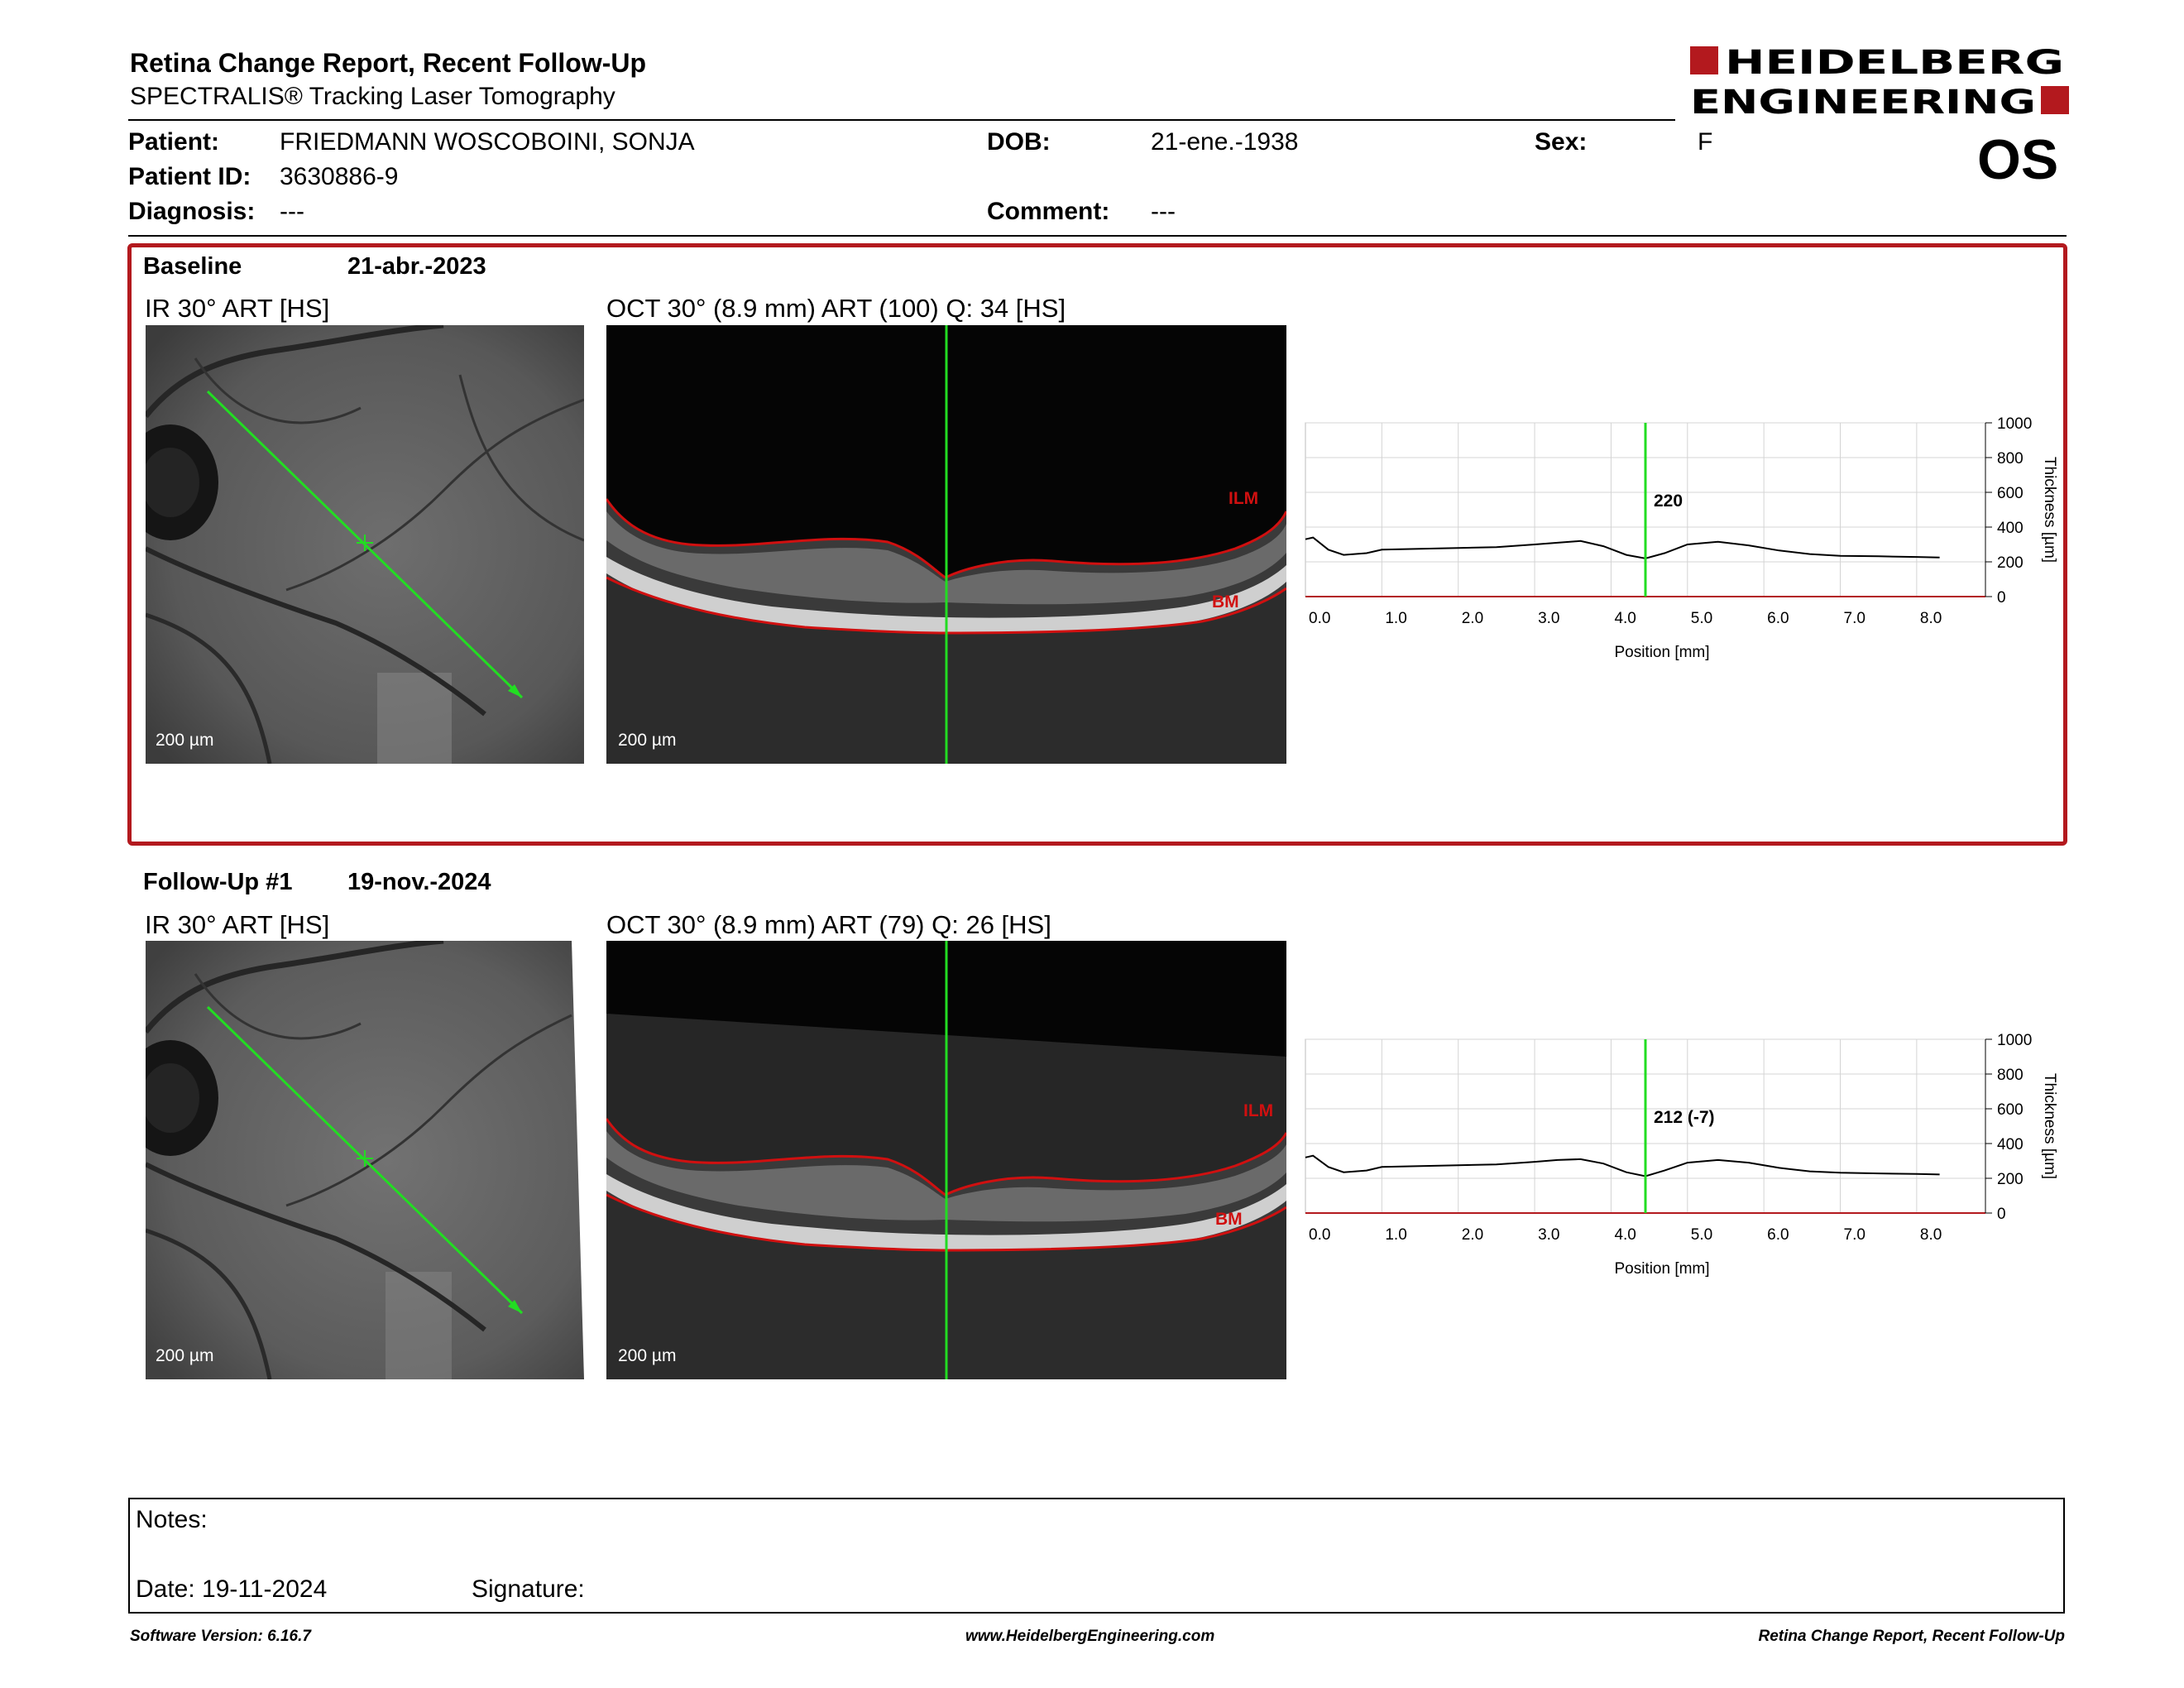  Describe the element at coordinates (189, 176) in the screenshot. I see `patient-id-label: Patient ID:` at that location.